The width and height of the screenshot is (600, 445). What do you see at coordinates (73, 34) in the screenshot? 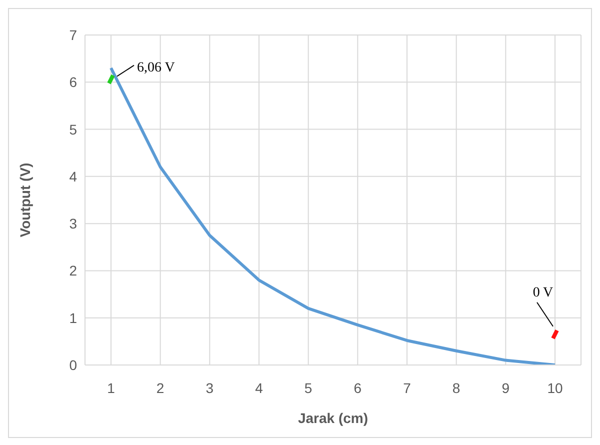
I see `y-tick-label: 7` at bounding box center [73, 34].